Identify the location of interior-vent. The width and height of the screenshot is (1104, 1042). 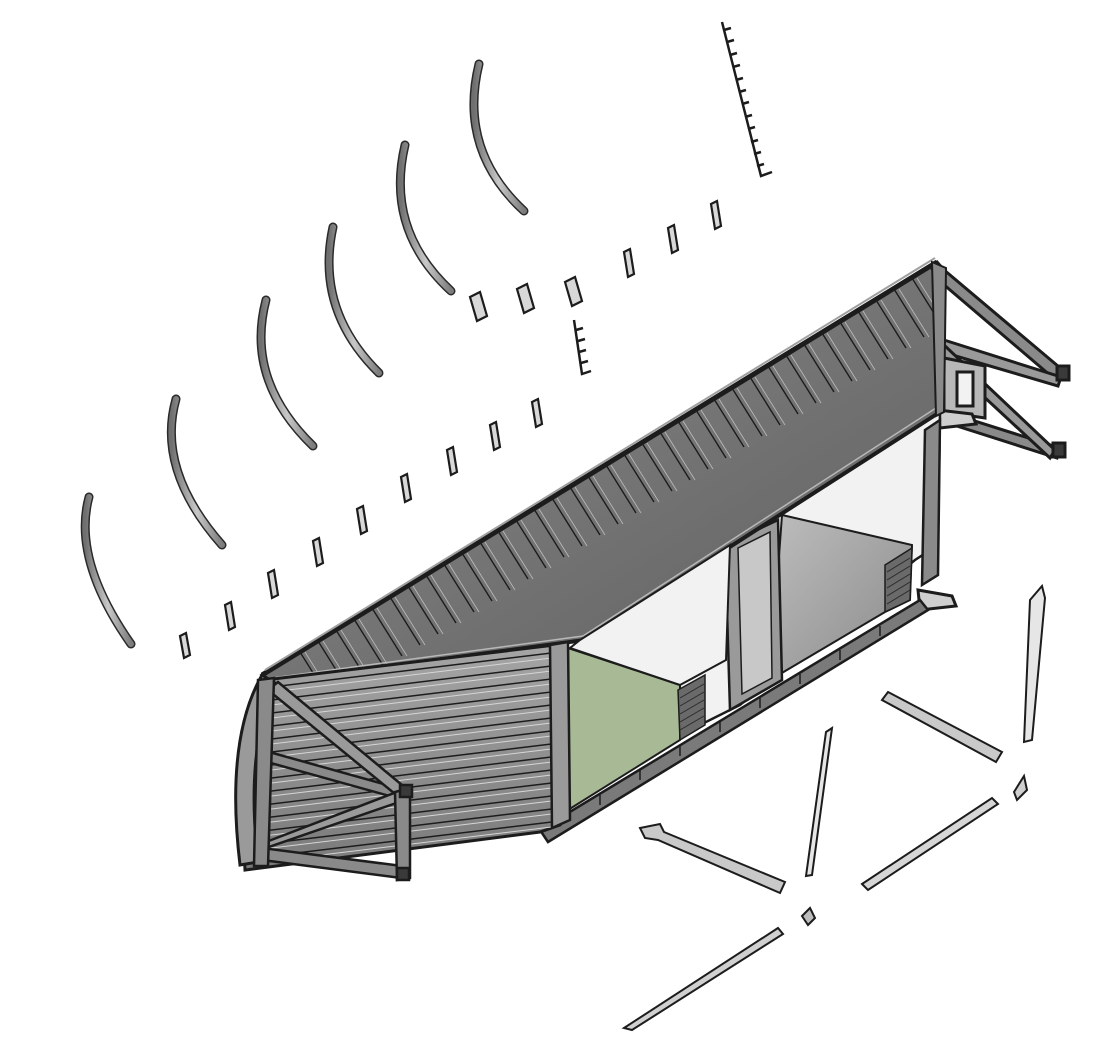
(898, 580).